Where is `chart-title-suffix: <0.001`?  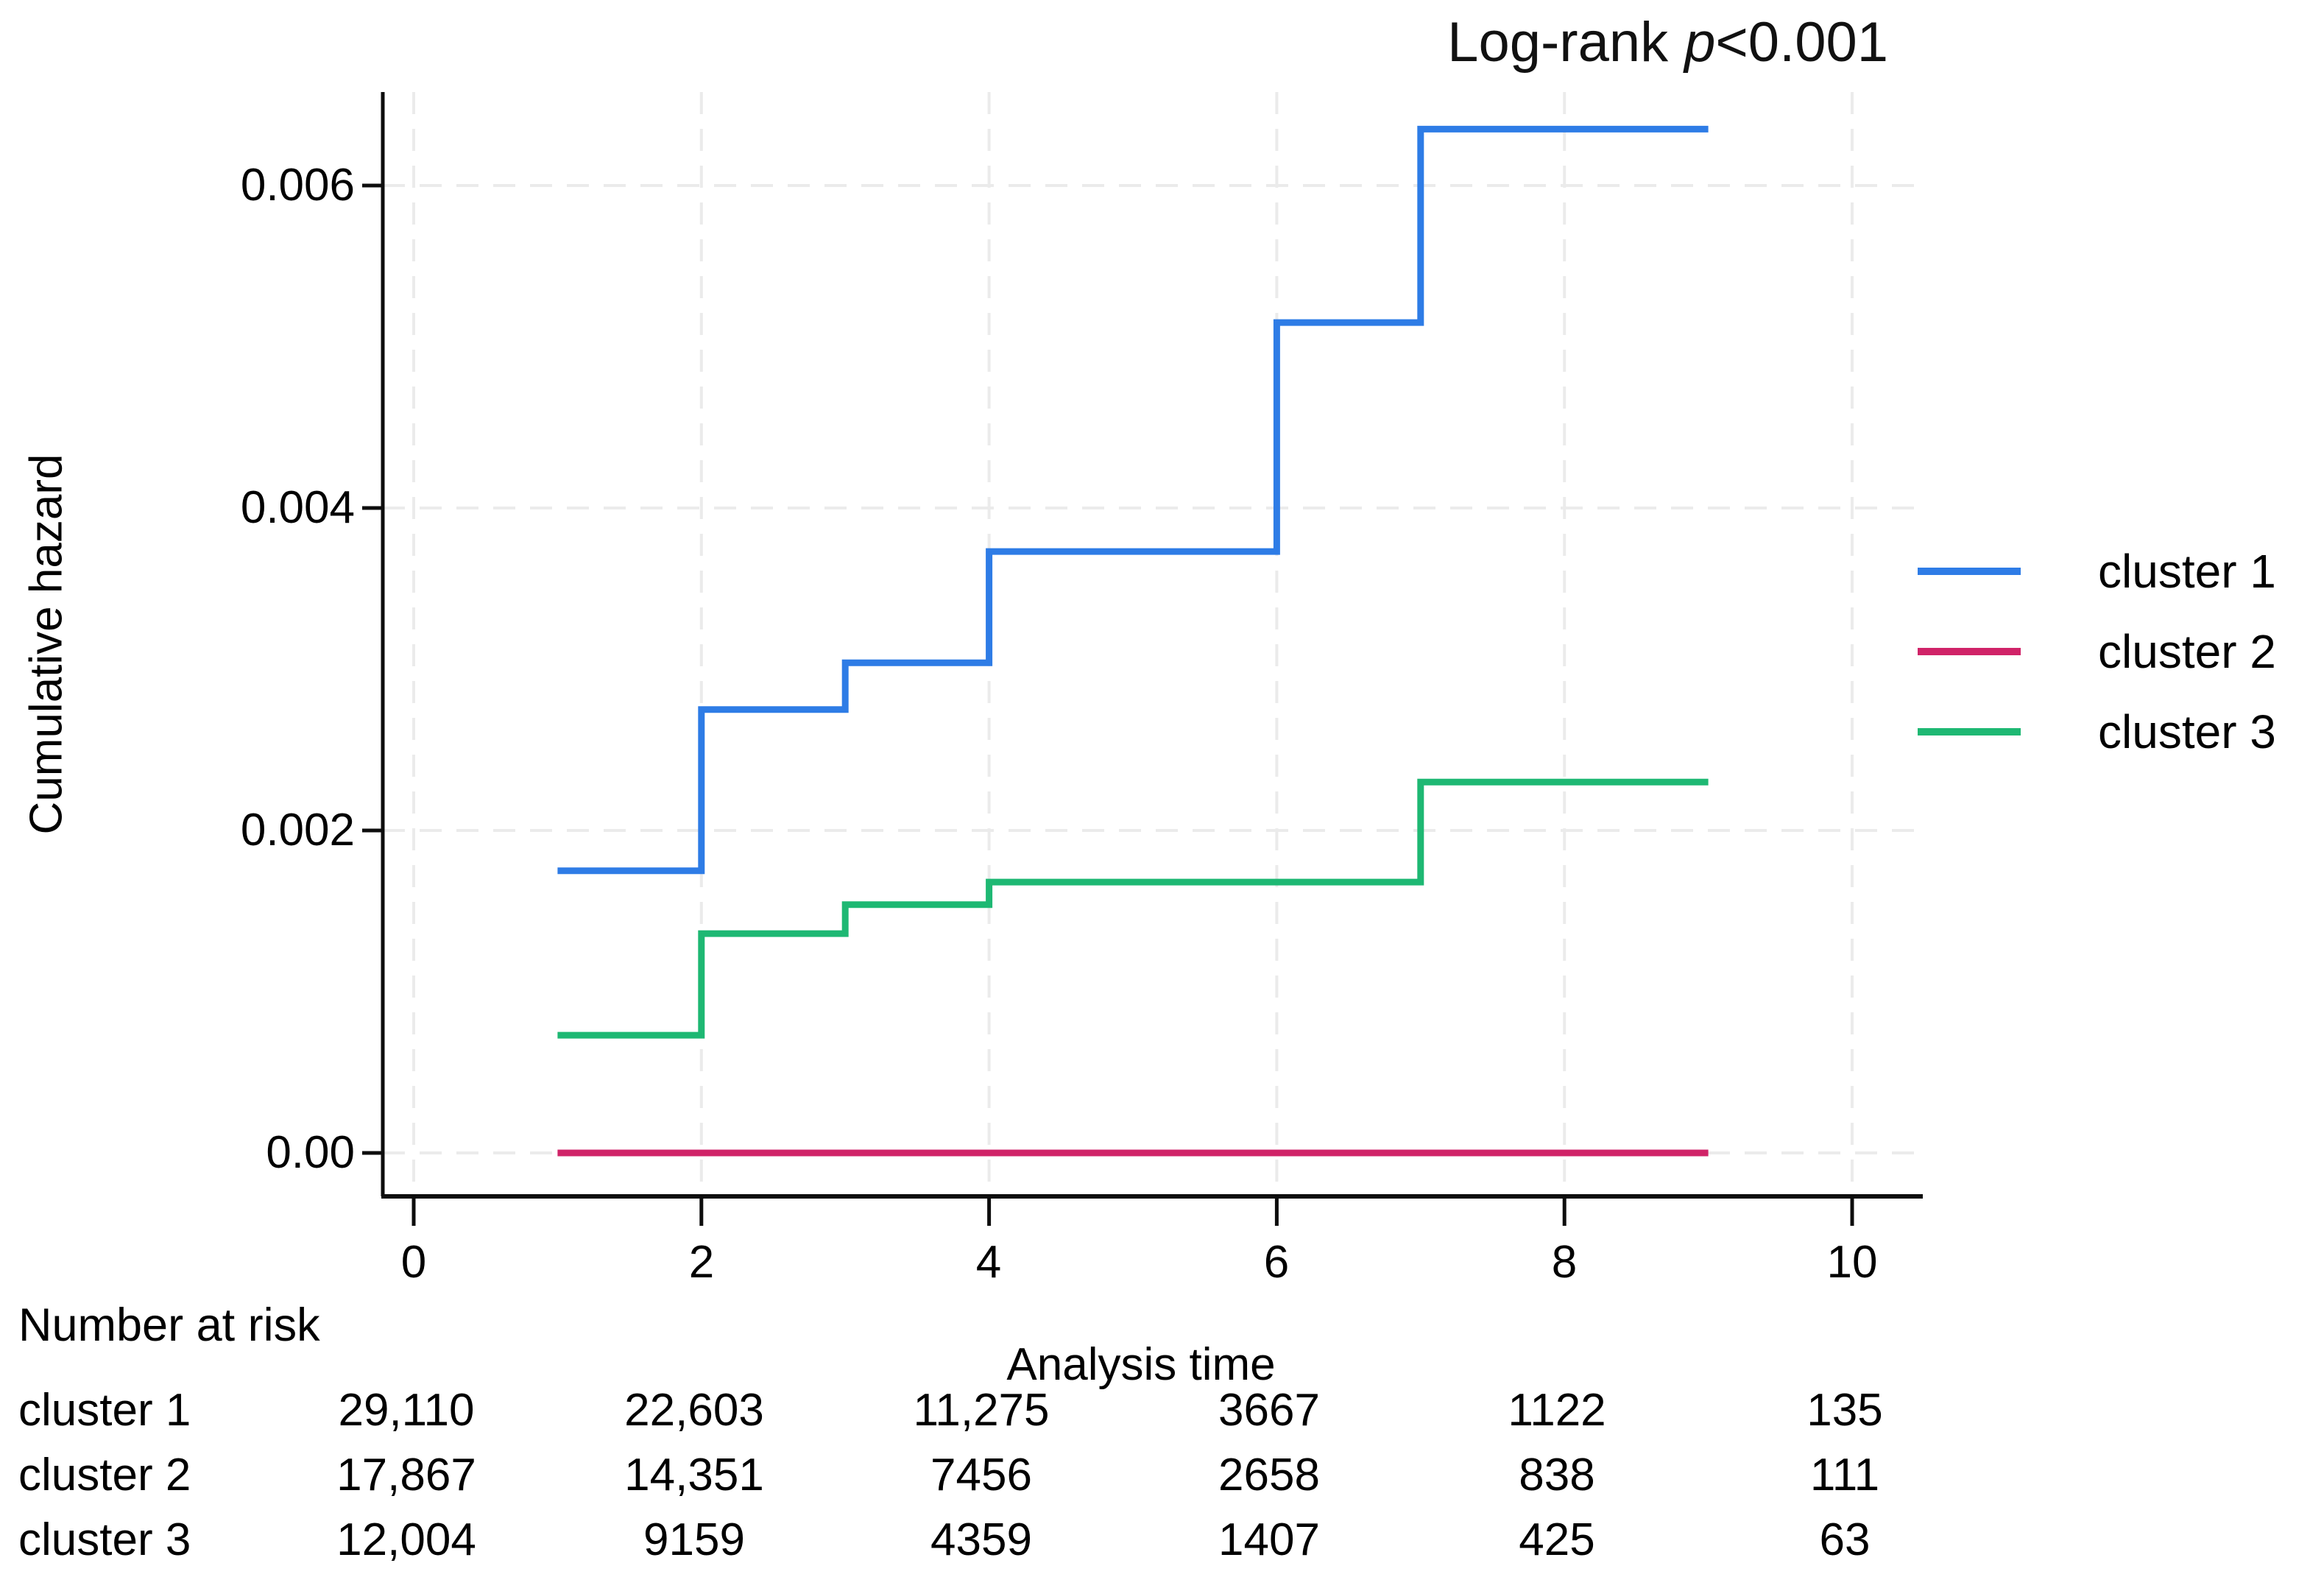 chart-title-suffix: <0.001 is located at coordinates (1801, 42).